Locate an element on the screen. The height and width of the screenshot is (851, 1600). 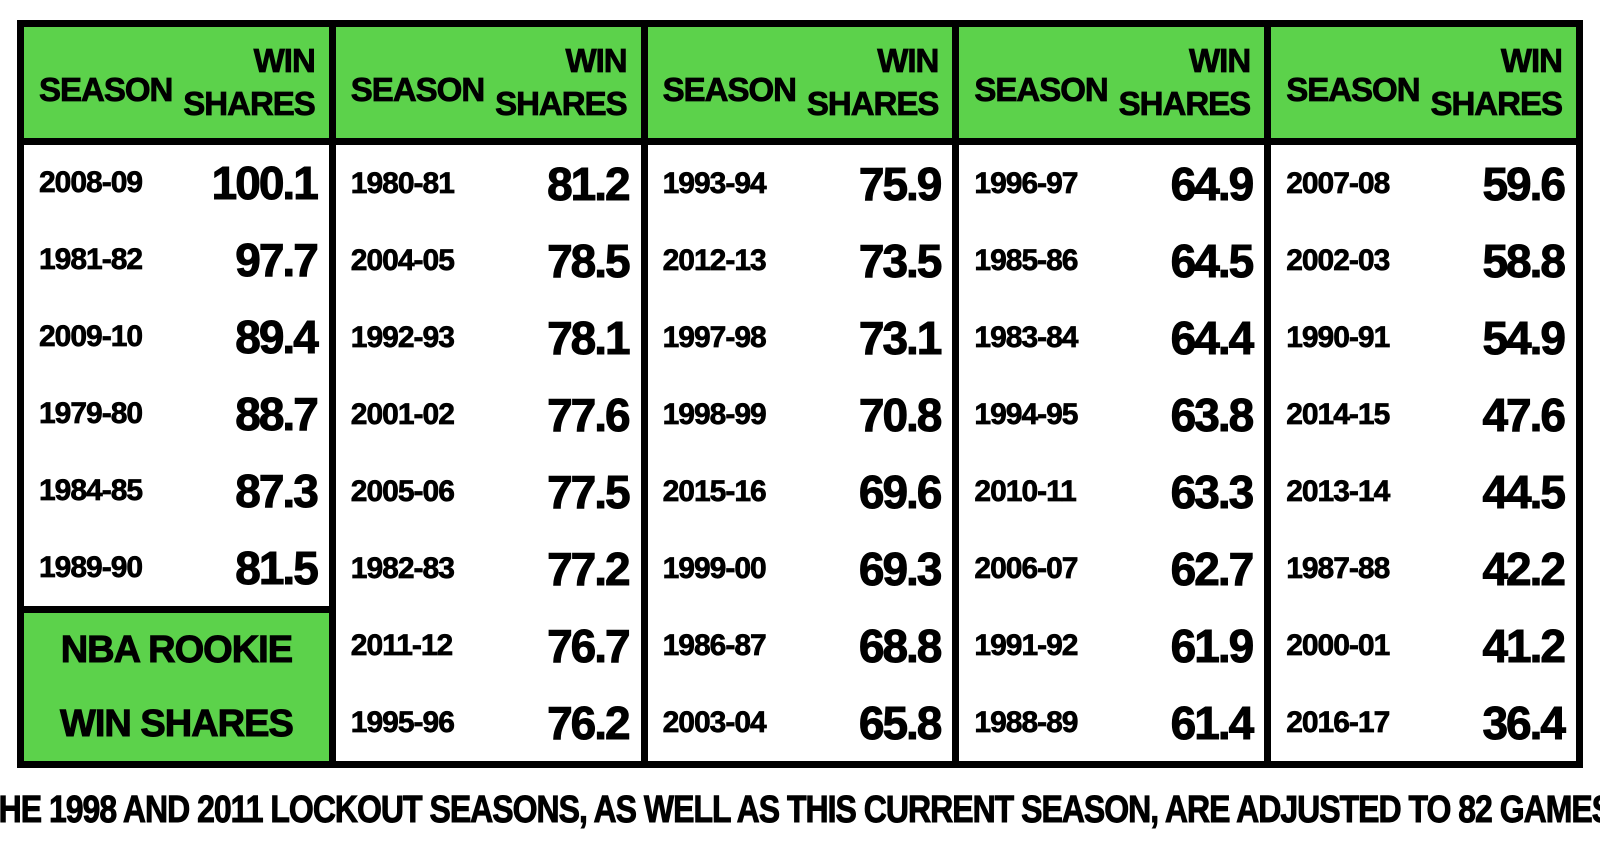
table-row: 1991-92 61.9 is located at coordinates (1111, 645).